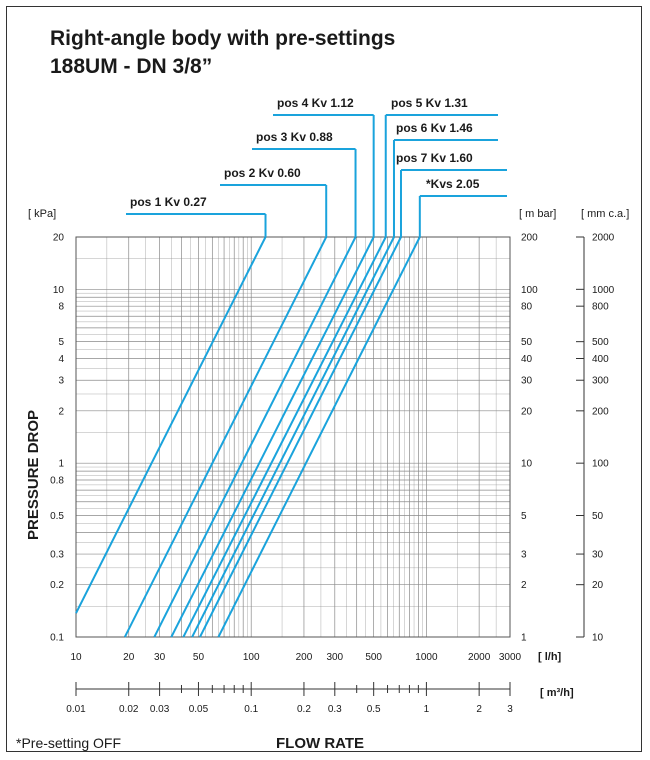  I want to click on y3-tick-label: 20, so click(598, 585).